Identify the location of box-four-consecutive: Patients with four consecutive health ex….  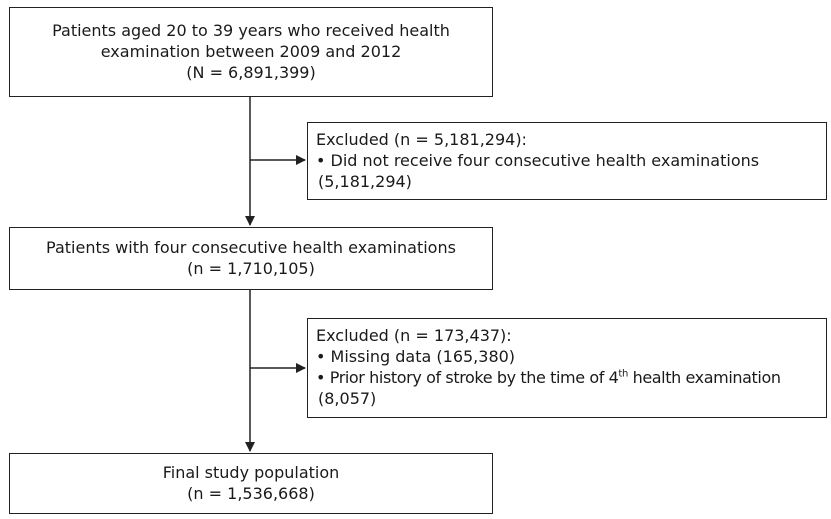
(251, 258).